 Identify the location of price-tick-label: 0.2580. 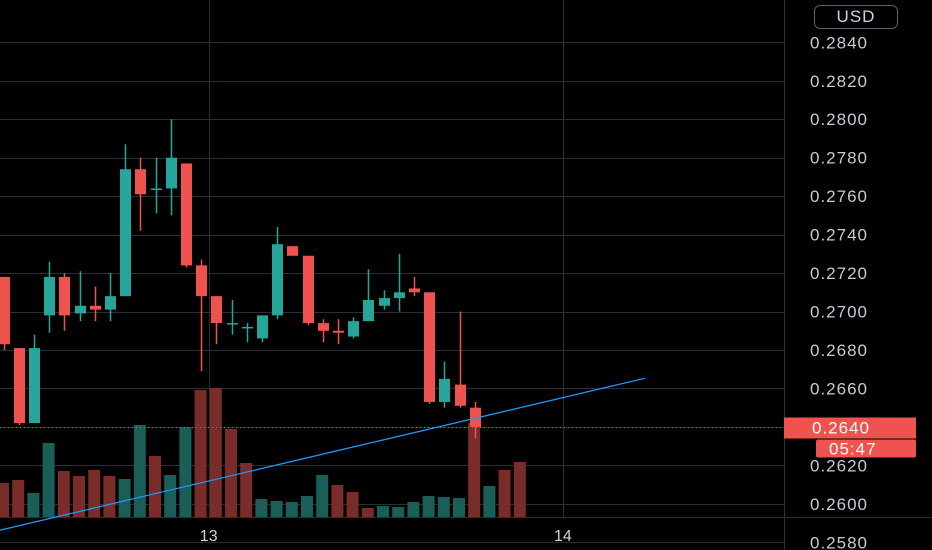
(839, 541).